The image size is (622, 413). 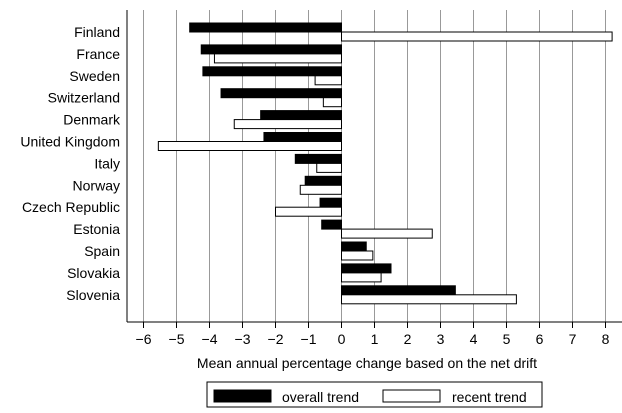 I want to click on x-tick-label--5: −5, so click(x=177, y=339).